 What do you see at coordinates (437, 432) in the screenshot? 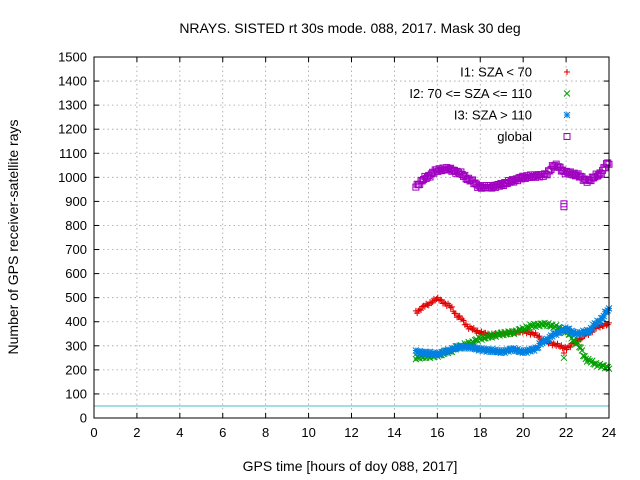
I see `x-tick-label: 16` at bounding box center [437, 432].